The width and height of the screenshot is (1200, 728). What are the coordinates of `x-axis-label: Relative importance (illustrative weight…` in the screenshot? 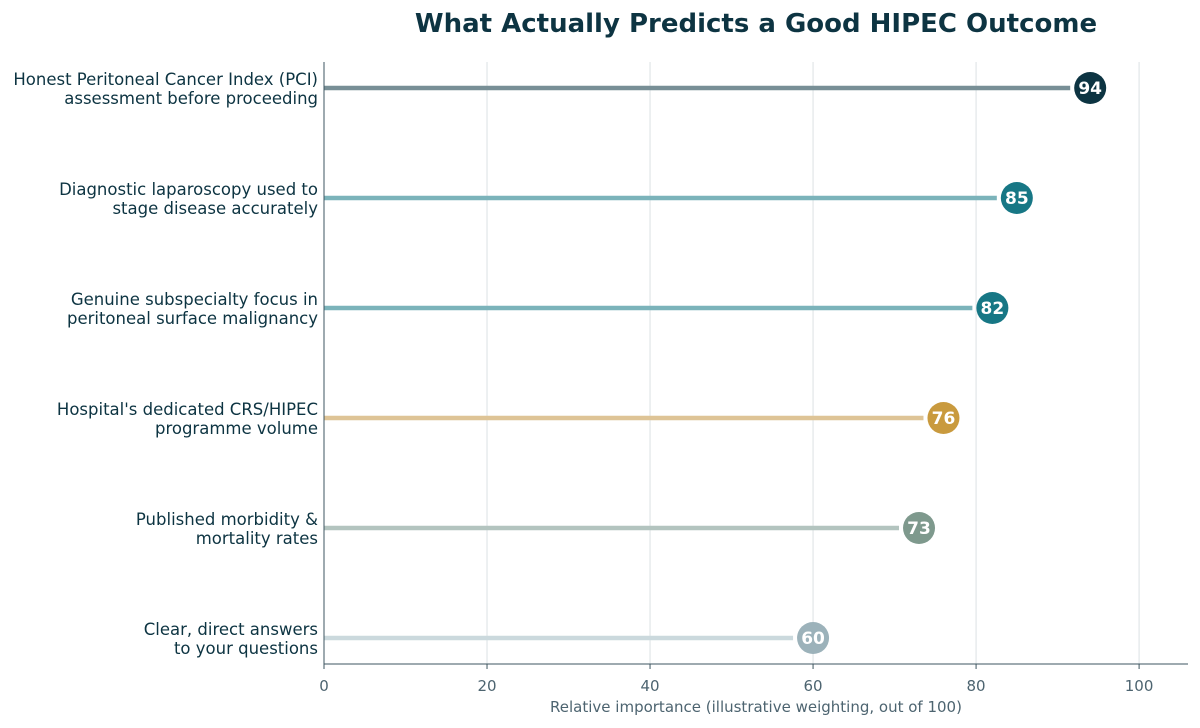 It's located at (756, 707).